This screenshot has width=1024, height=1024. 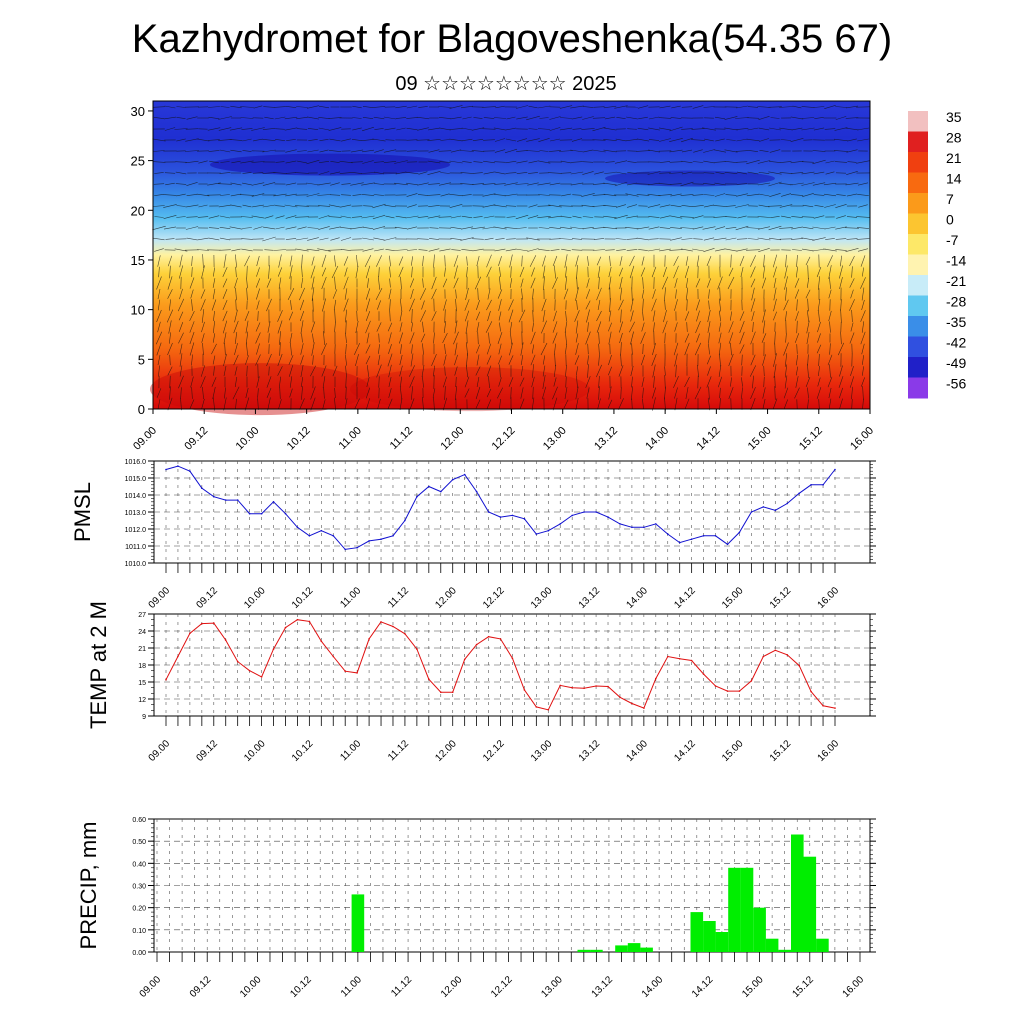 What do you see at coordinates (401, 438) in the screenshot?
I see `x-tick-label: 11.12` at bounding box center [401, 438].